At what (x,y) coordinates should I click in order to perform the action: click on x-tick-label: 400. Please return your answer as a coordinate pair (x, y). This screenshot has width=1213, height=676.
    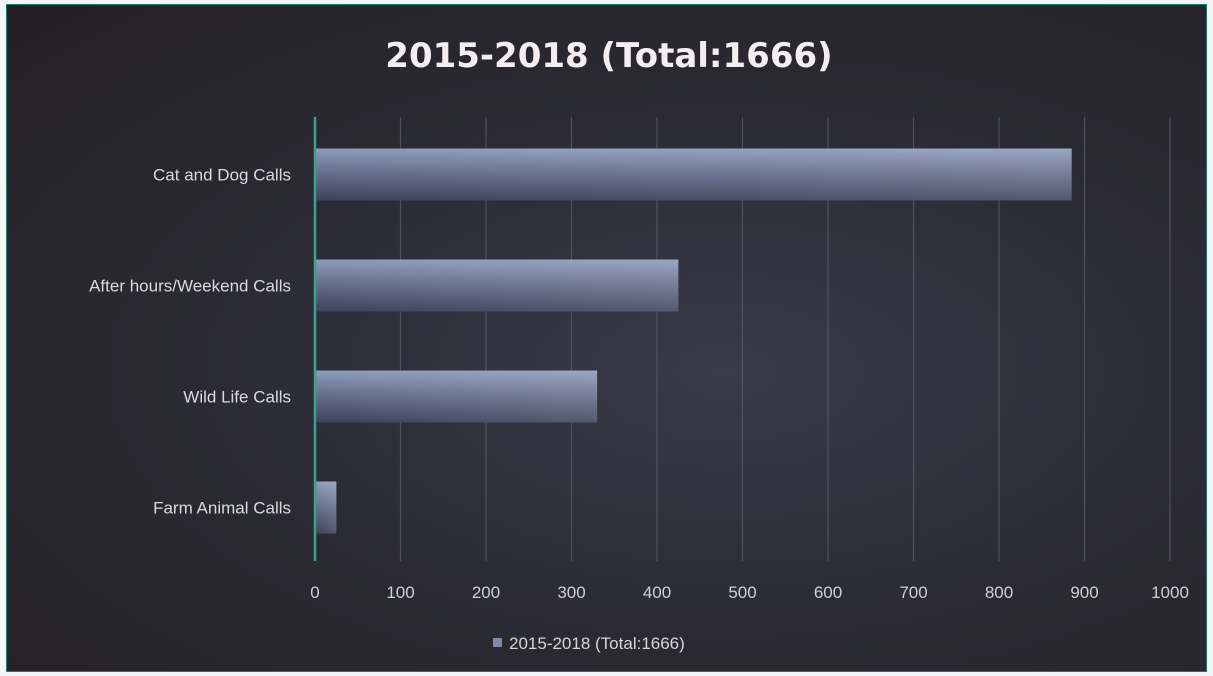
    Looking at the image, I should click on (657, 592).